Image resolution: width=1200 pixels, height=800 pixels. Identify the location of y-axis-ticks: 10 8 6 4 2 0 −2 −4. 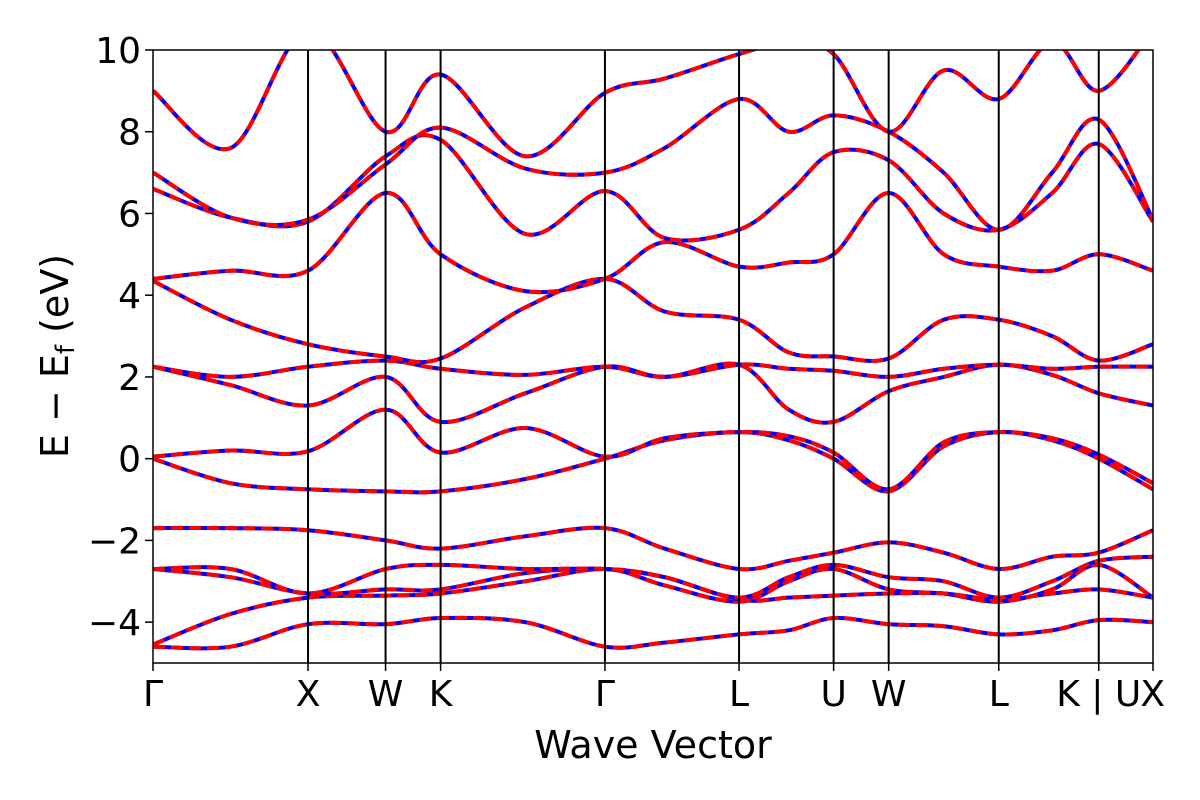
(120, 337).